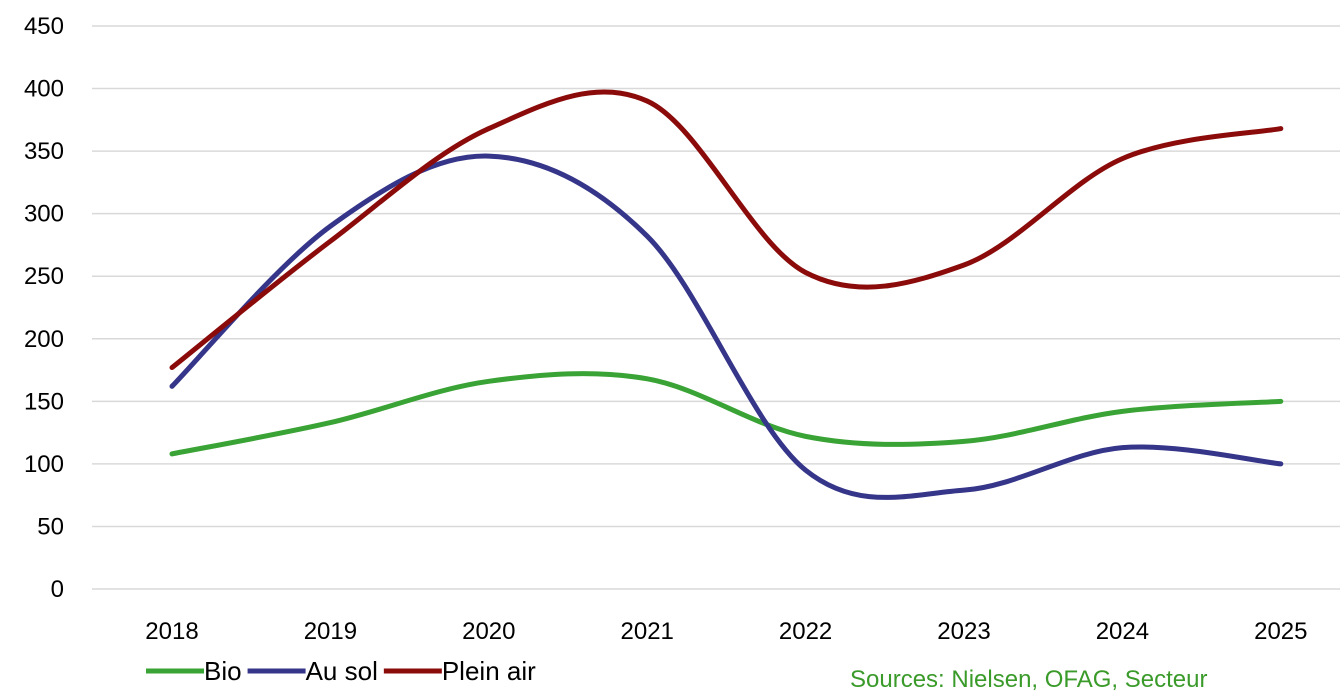  What do you see at coordinates (44, 276) in the screenshot?
I see `y-tick-label: 250` at bounding box center [44, 276].